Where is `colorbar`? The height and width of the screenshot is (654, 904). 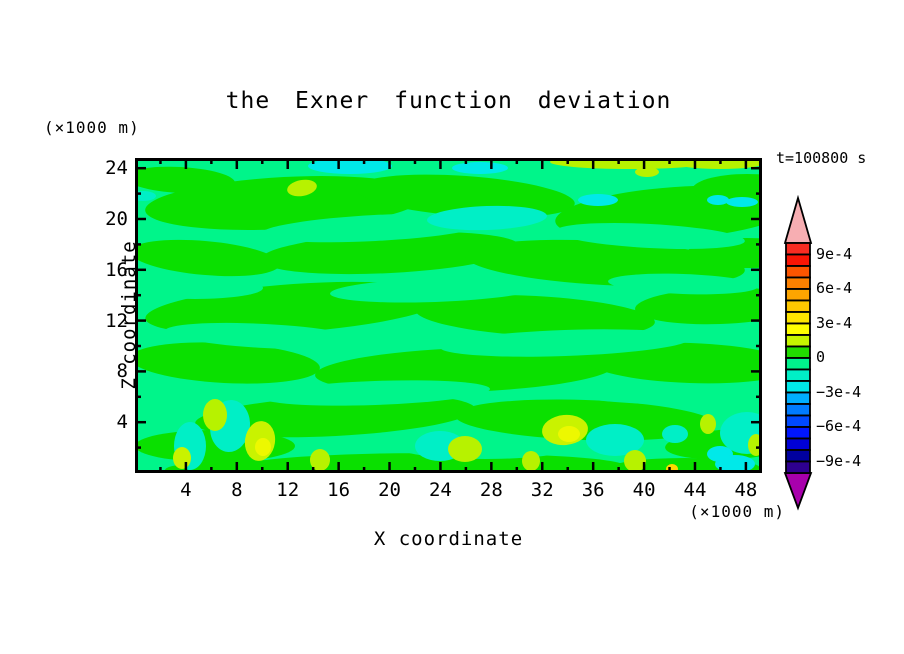 colorbar is located at coordinates (798, 353).